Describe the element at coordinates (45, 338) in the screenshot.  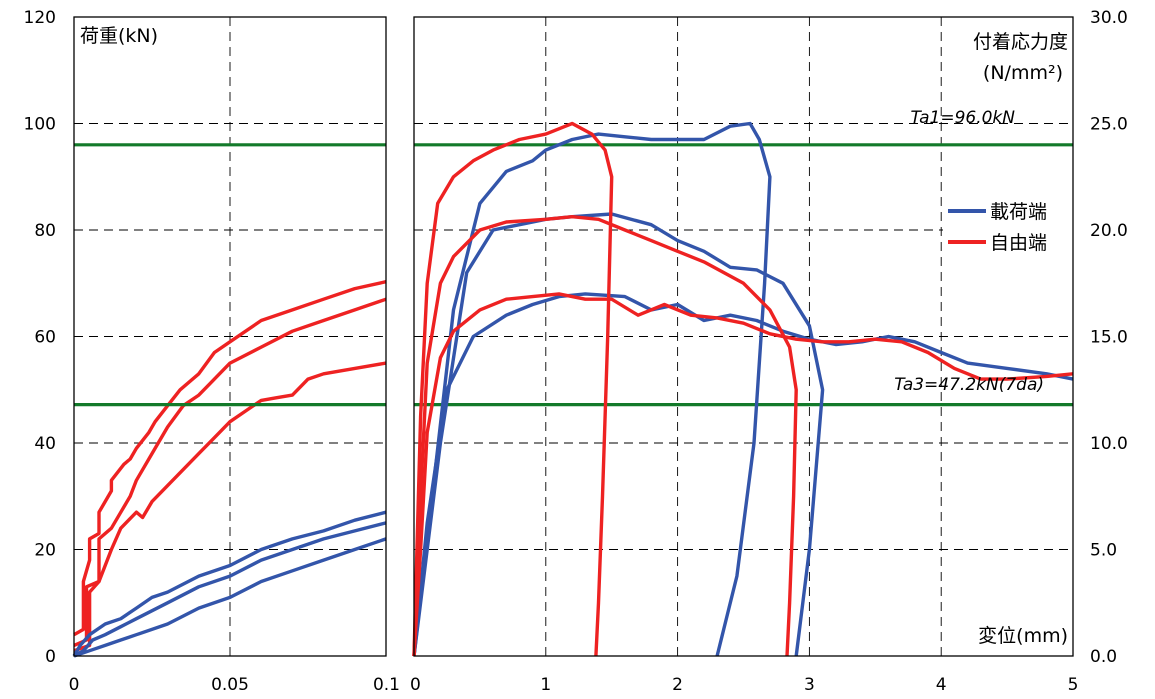
I see `y-tick-label: 60` at that location.